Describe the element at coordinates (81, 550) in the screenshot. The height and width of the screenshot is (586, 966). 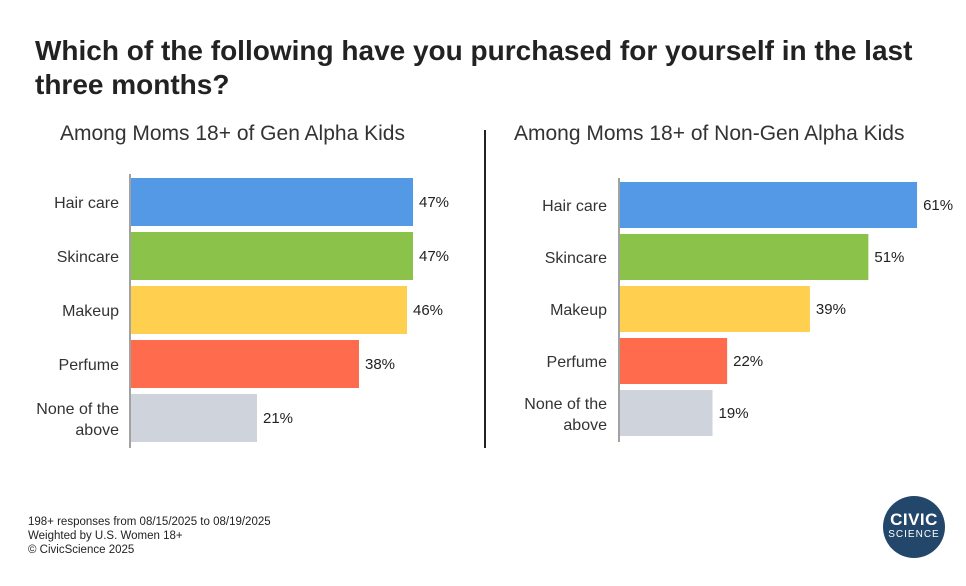
I see `footnote-copyright: © CivicScience 2025` at that location.